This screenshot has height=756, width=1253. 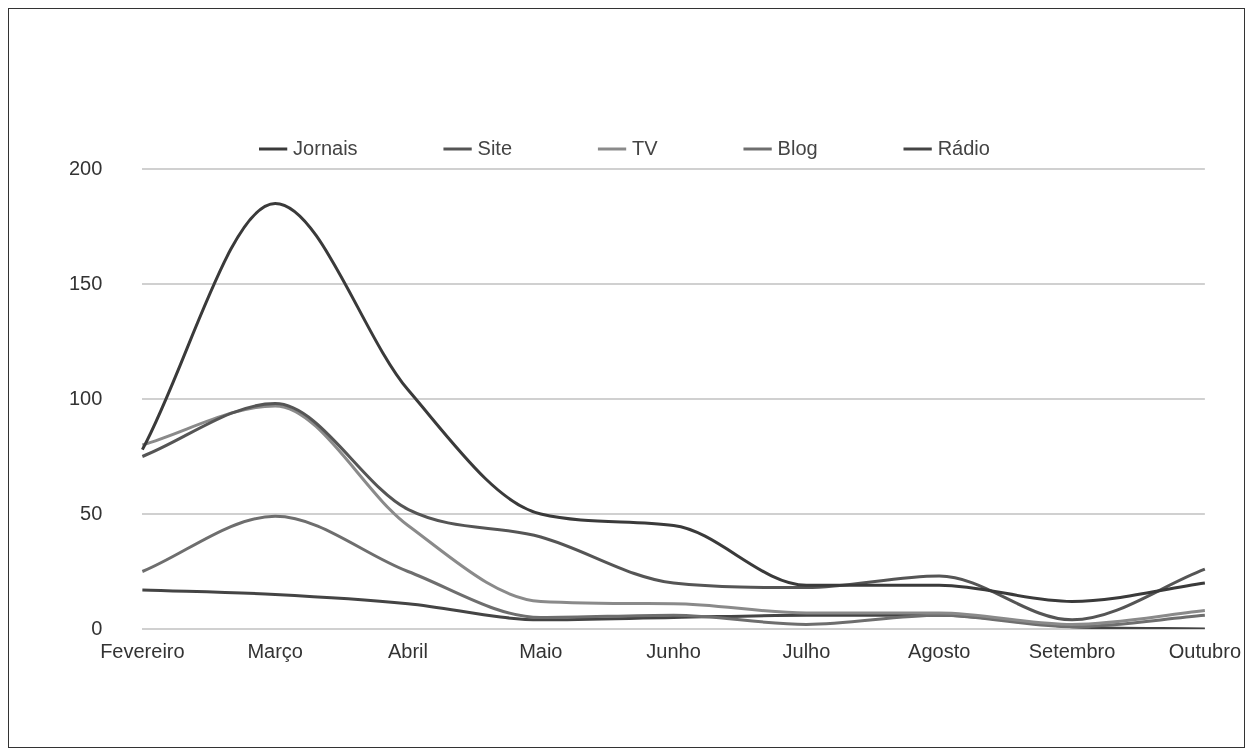 What do you see at coordinates (91, 512) in the screenshot?
I see `y-tick-label: 50` at bounding box center [91, 512].